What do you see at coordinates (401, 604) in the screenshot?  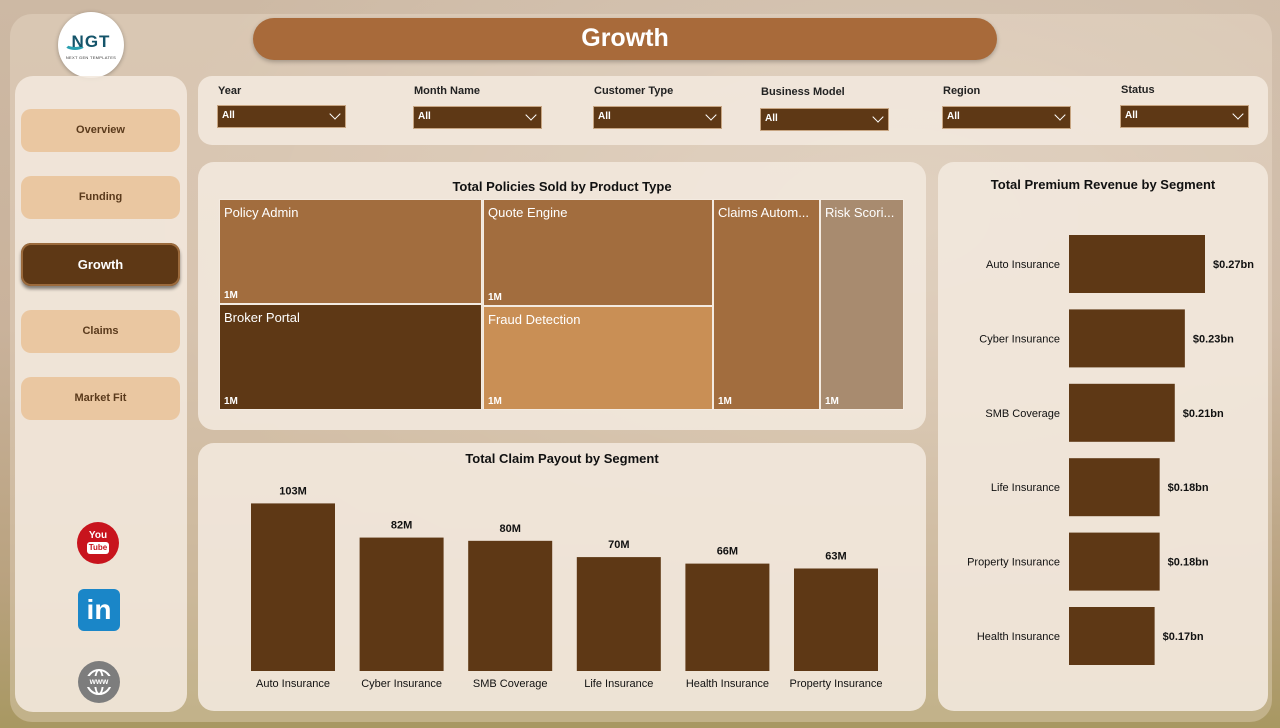 I see `claim-bar-cyber-insurance` at bounding box center [401, 604].